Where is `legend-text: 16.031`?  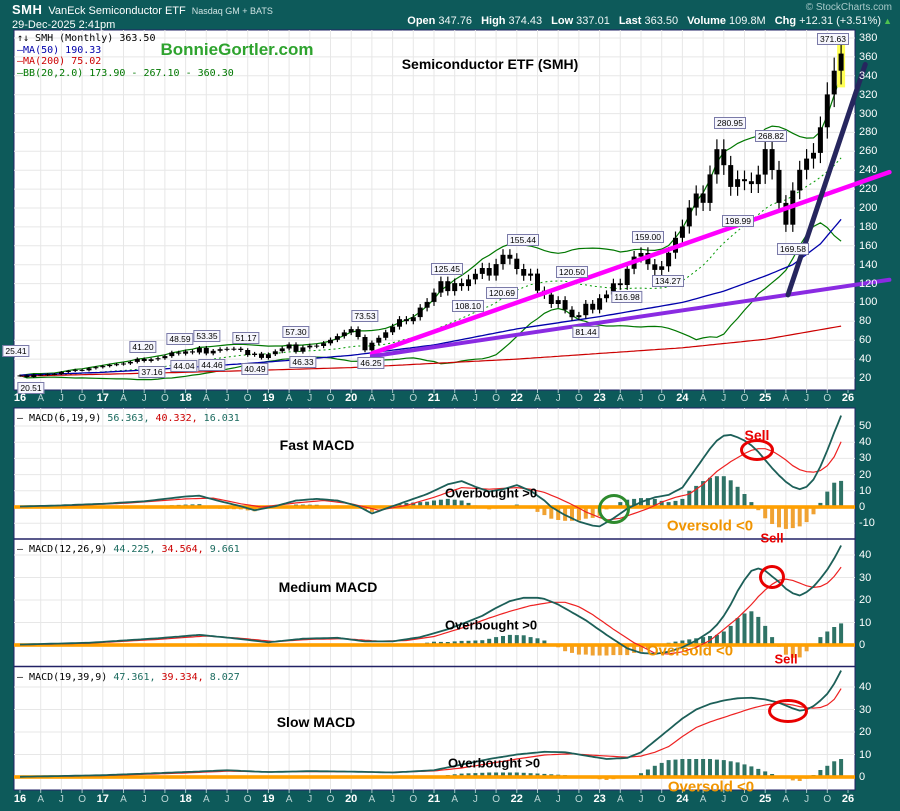 legend-text: 16.031 is located at coordinates (221, 418).